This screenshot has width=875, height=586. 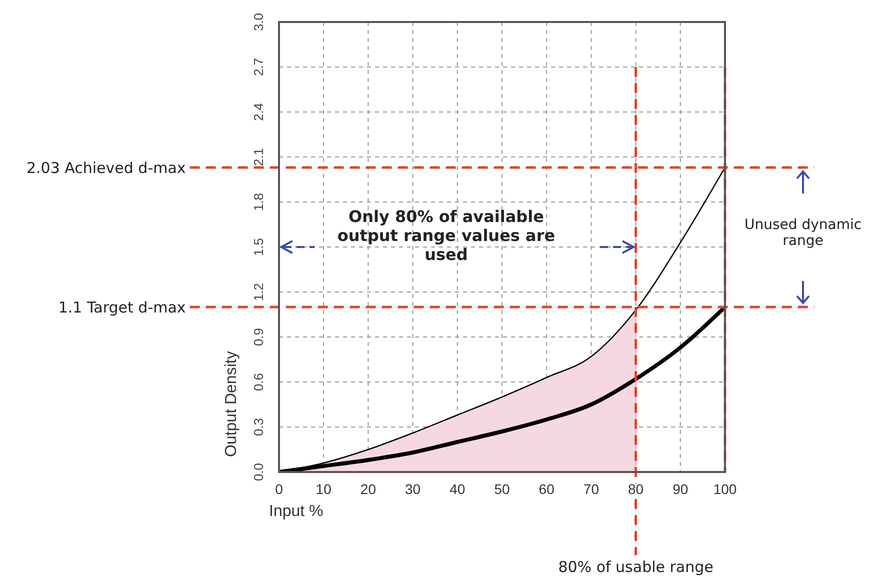 What do you see at coordinates (258, 382) in the screenshot?
I see `y-tick-label: 0.6` at bounding box center [258, 382].